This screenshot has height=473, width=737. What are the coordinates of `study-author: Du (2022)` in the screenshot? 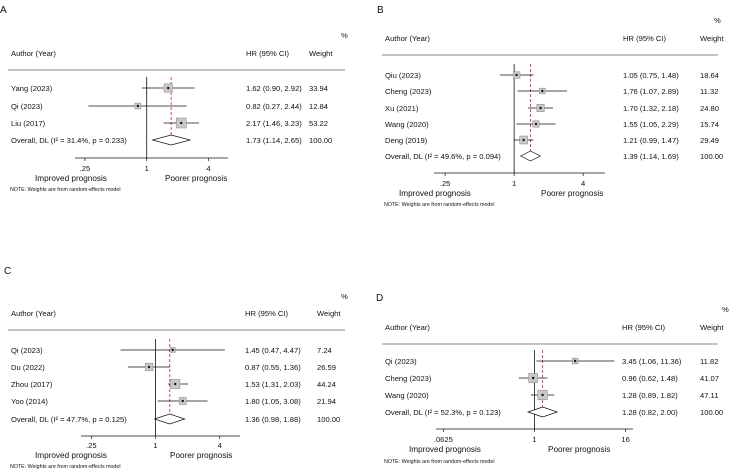 It's located at (28, 367).